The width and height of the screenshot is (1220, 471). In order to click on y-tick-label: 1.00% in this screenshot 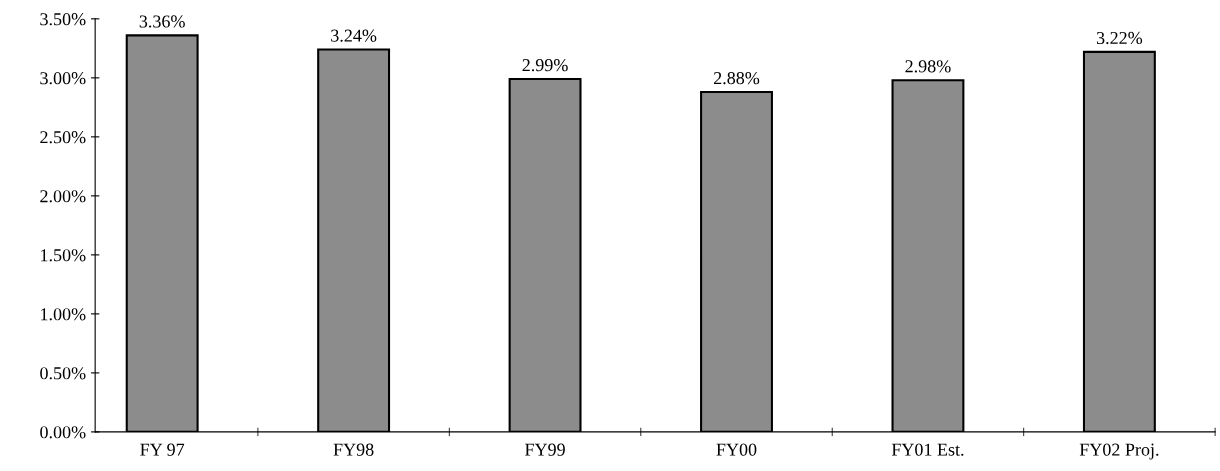, I will do `click(63, 314)`.